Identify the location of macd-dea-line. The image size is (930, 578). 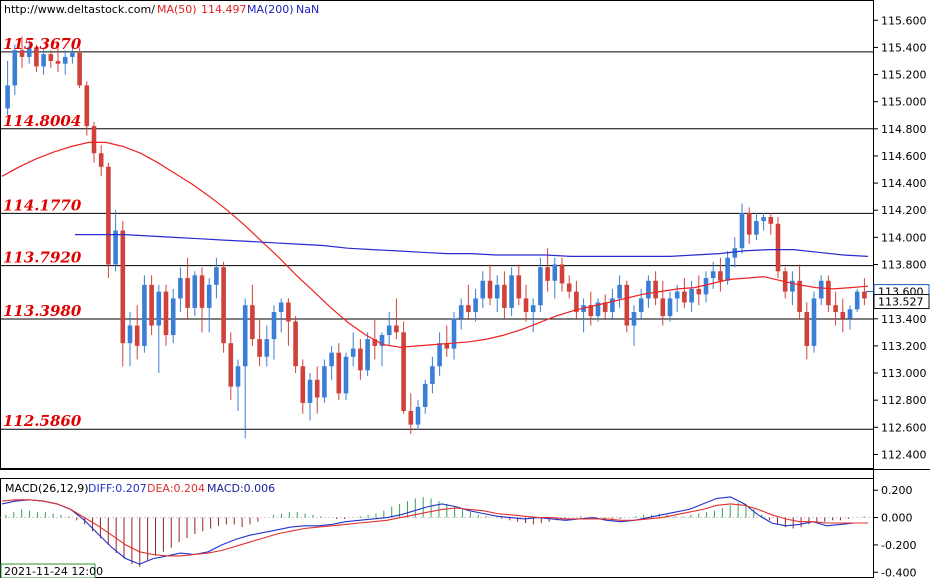
(434, 528).